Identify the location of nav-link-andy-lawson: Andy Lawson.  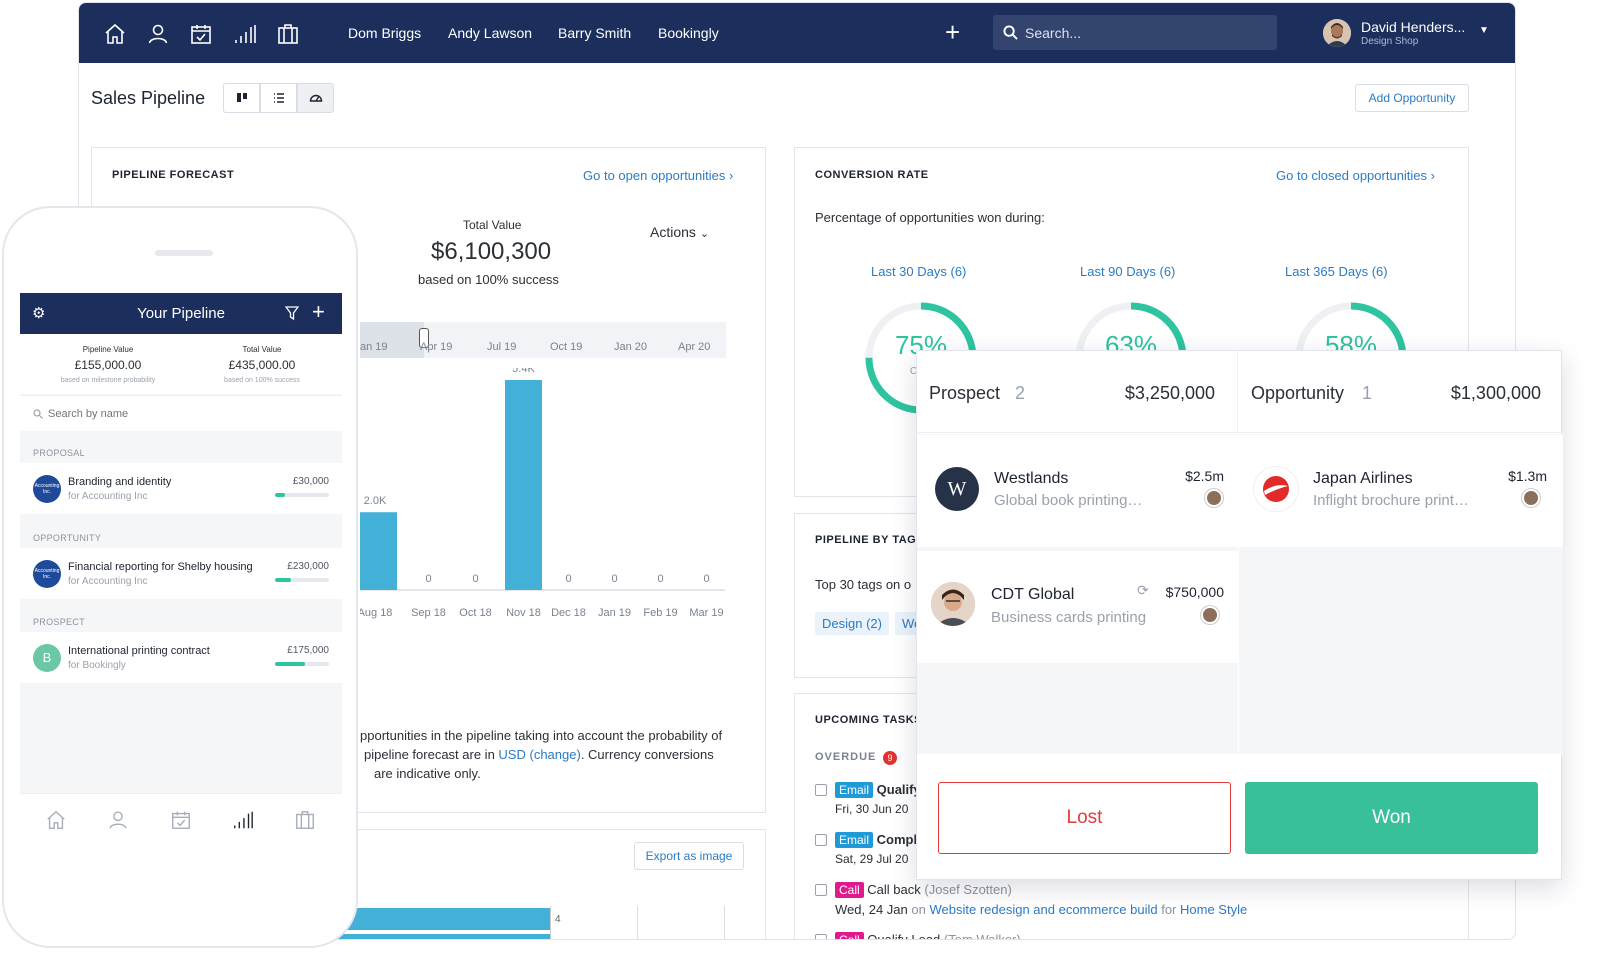
(490, 33).